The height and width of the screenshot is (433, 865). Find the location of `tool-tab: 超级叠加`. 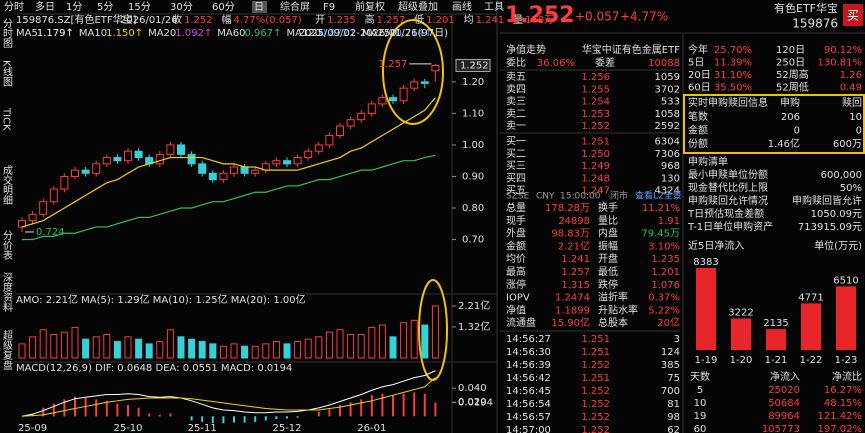

tool-tab: 超级叠加 is located at coordinates (418, 6).